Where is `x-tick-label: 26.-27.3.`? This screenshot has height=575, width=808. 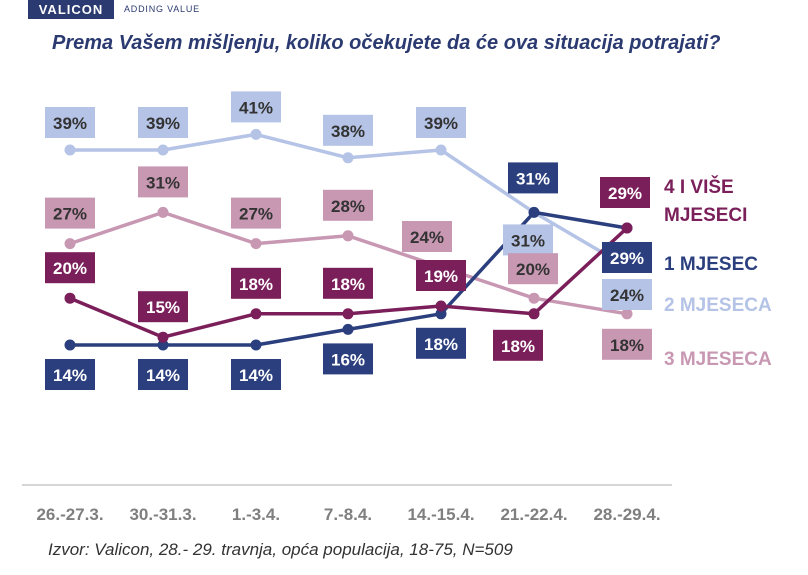
x-tick-label: 26.-27.3. is located at coordinates (69, 514).